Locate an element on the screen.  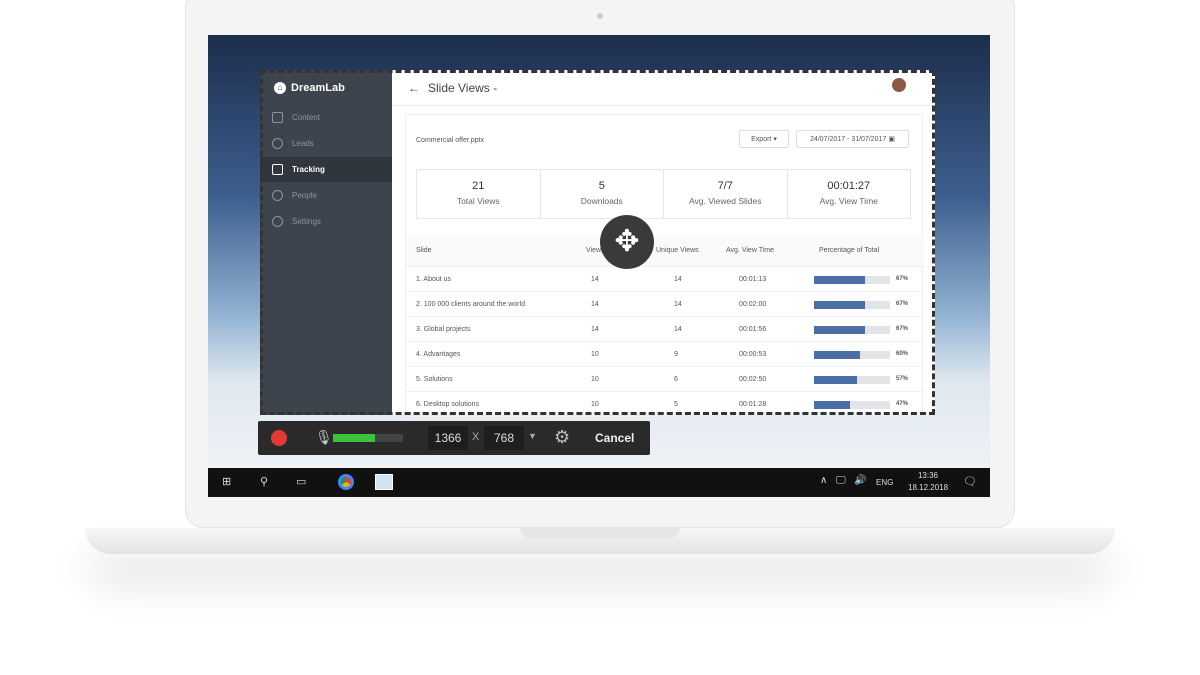
column-slide: Slide is located at coordinates (424, 250).